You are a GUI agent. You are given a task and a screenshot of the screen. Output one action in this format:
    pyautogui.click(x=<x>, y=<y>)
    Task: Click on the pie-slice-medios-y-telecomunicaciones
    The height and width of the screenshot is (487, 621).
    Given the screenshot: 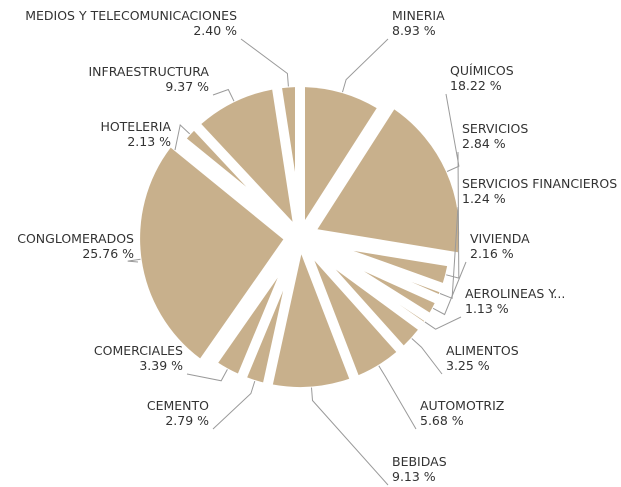 What is the action you would take?
    pyautogui.click(x=288, y=129)
    